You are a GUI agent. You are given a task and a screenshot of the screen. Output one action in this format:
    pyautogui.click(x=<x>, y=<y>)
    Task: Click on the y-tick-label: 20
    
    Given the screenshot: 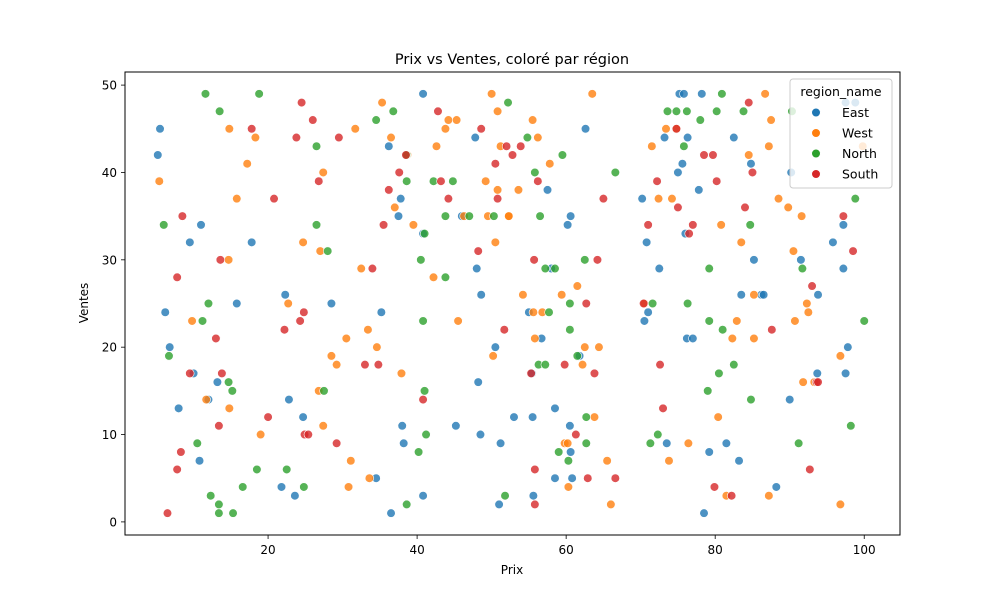 What is the action you would take?
    pyautogui.click(x=109, y=348)
    